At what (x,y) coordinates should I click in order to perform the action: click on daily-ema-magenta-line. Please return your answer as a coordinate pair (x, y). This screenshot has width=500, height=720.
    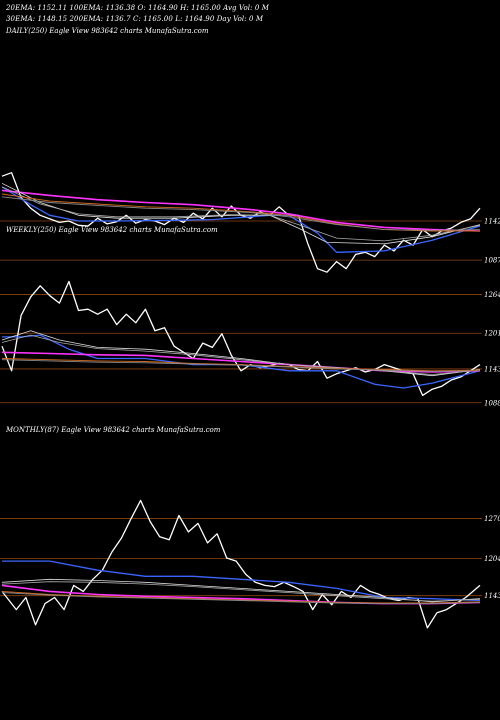
    Looking at the image, I should click on (241, 210).